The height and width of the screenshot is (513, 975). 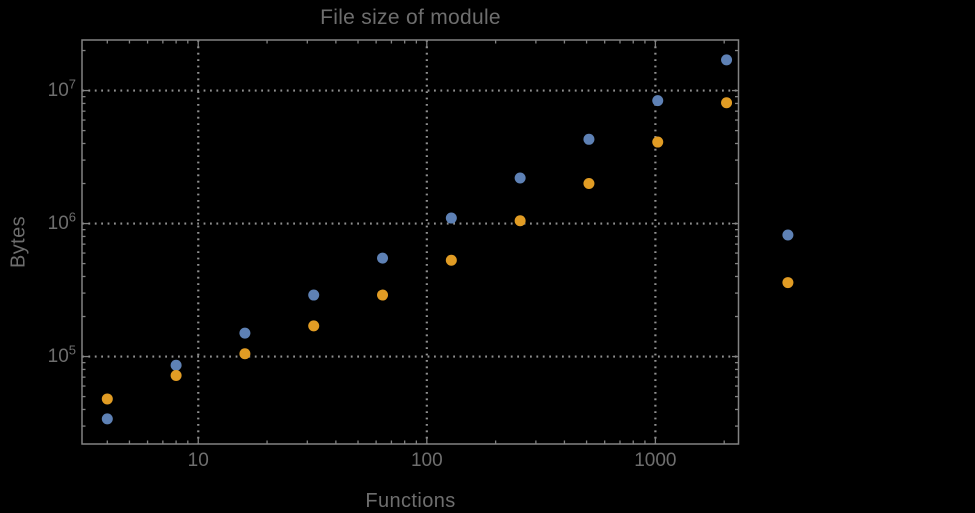 I want to click on x-axis-label: Functions, so click(x=410, y=501).